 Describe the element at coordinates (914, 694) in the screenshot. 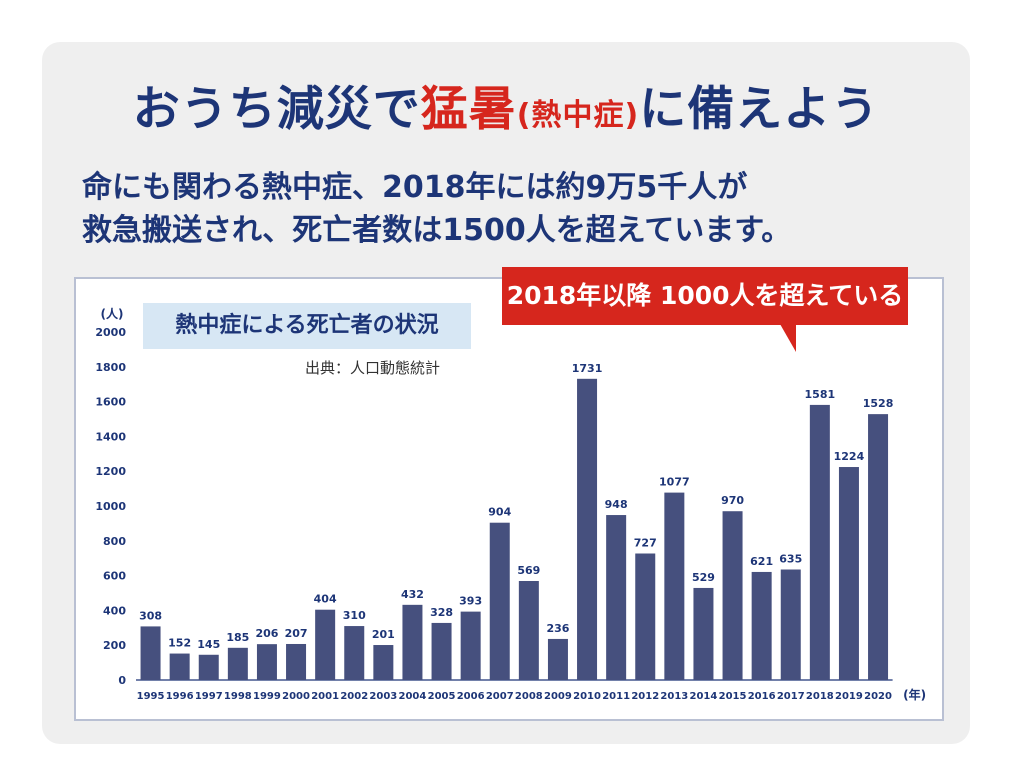

I see `x-axis-unit: (年)` at that location.